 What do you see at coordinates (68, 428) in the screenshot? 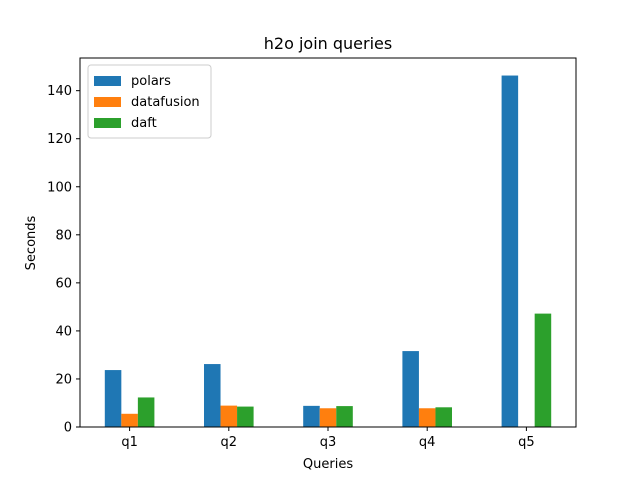
I see `y-tick-label: 0` at bounding box center [68, 428].